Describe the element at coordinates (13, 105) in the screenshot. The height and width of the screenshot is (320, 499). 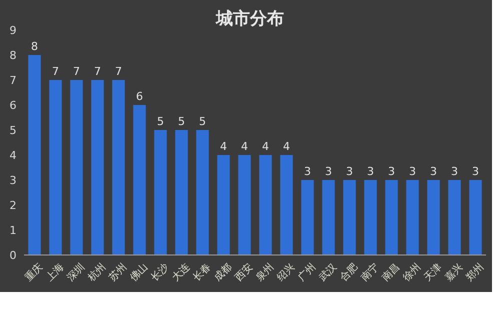
I see `y-tick-label: 6` at that location.